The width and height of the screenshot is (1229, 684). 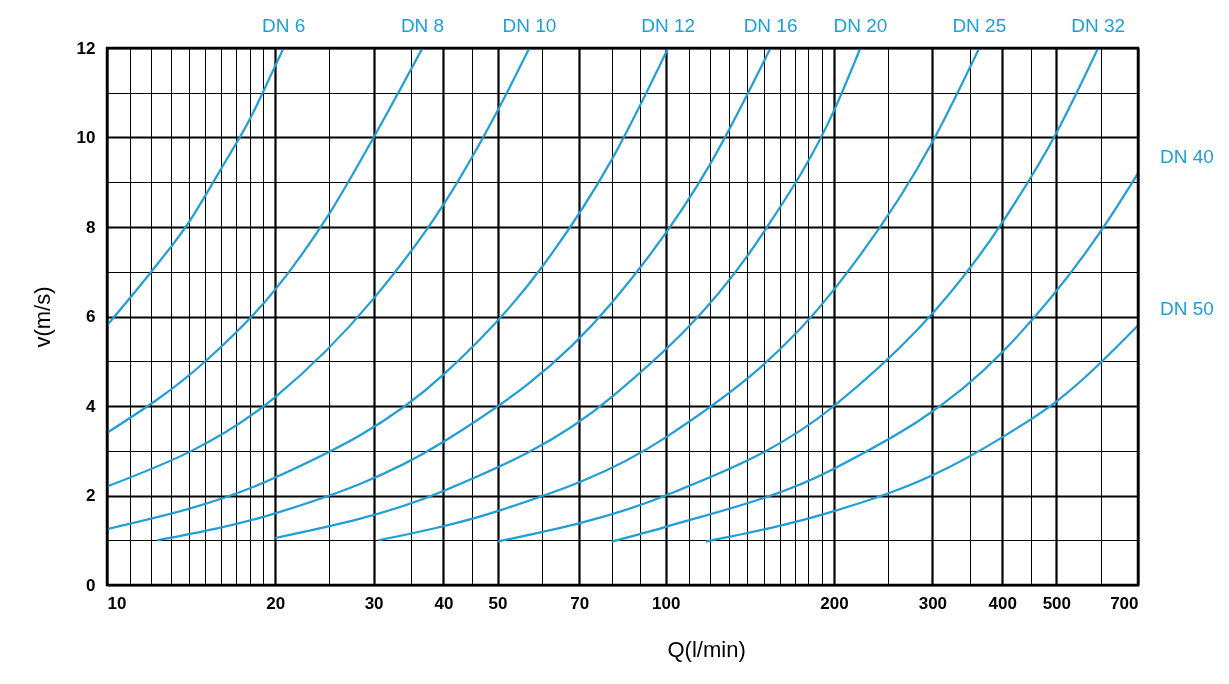 What do you see at coordinates (91, 406) in the screenshot?
I see `y-tick-label: 4` at bounding box center [91, 406].